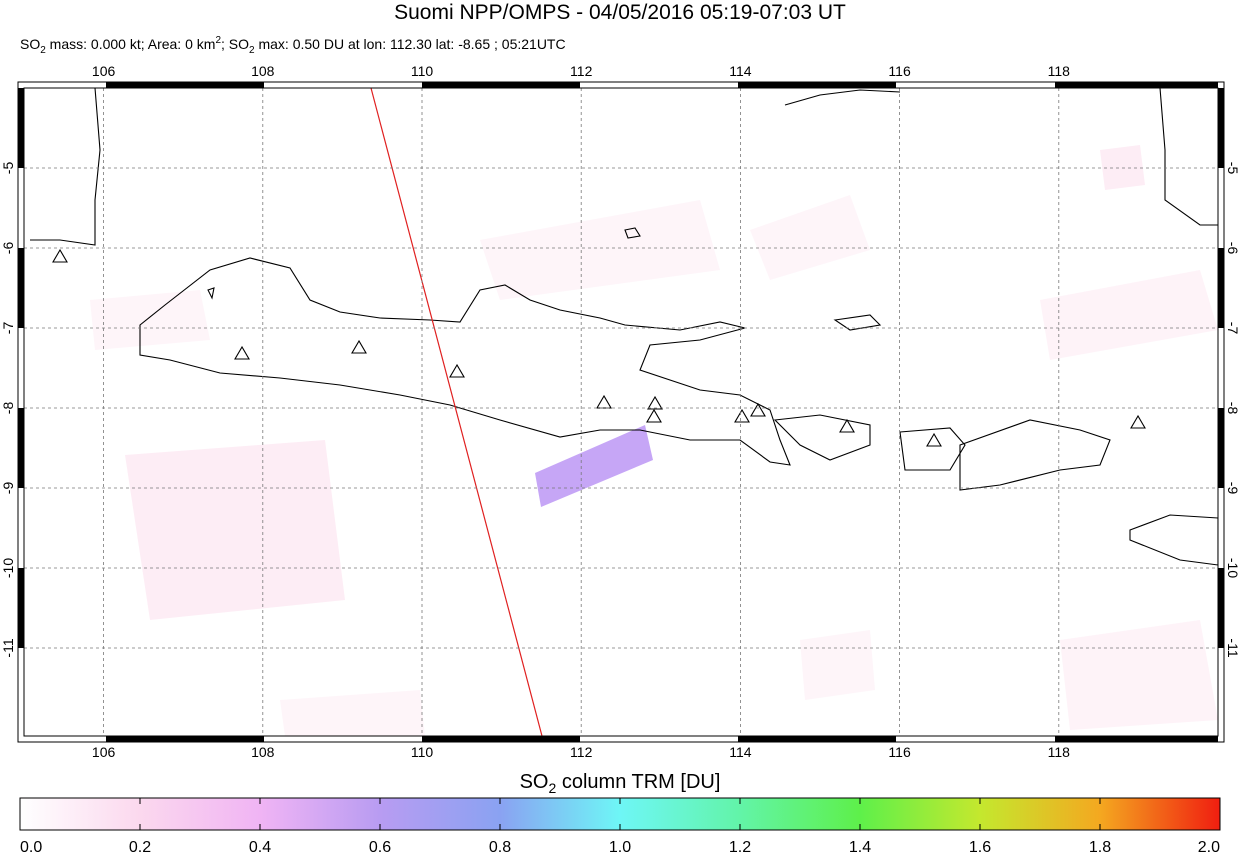 The width and height of the screenshot is (1239, 860). I want to click on colorbar-tick-label: 0.6, so click(380, 847).